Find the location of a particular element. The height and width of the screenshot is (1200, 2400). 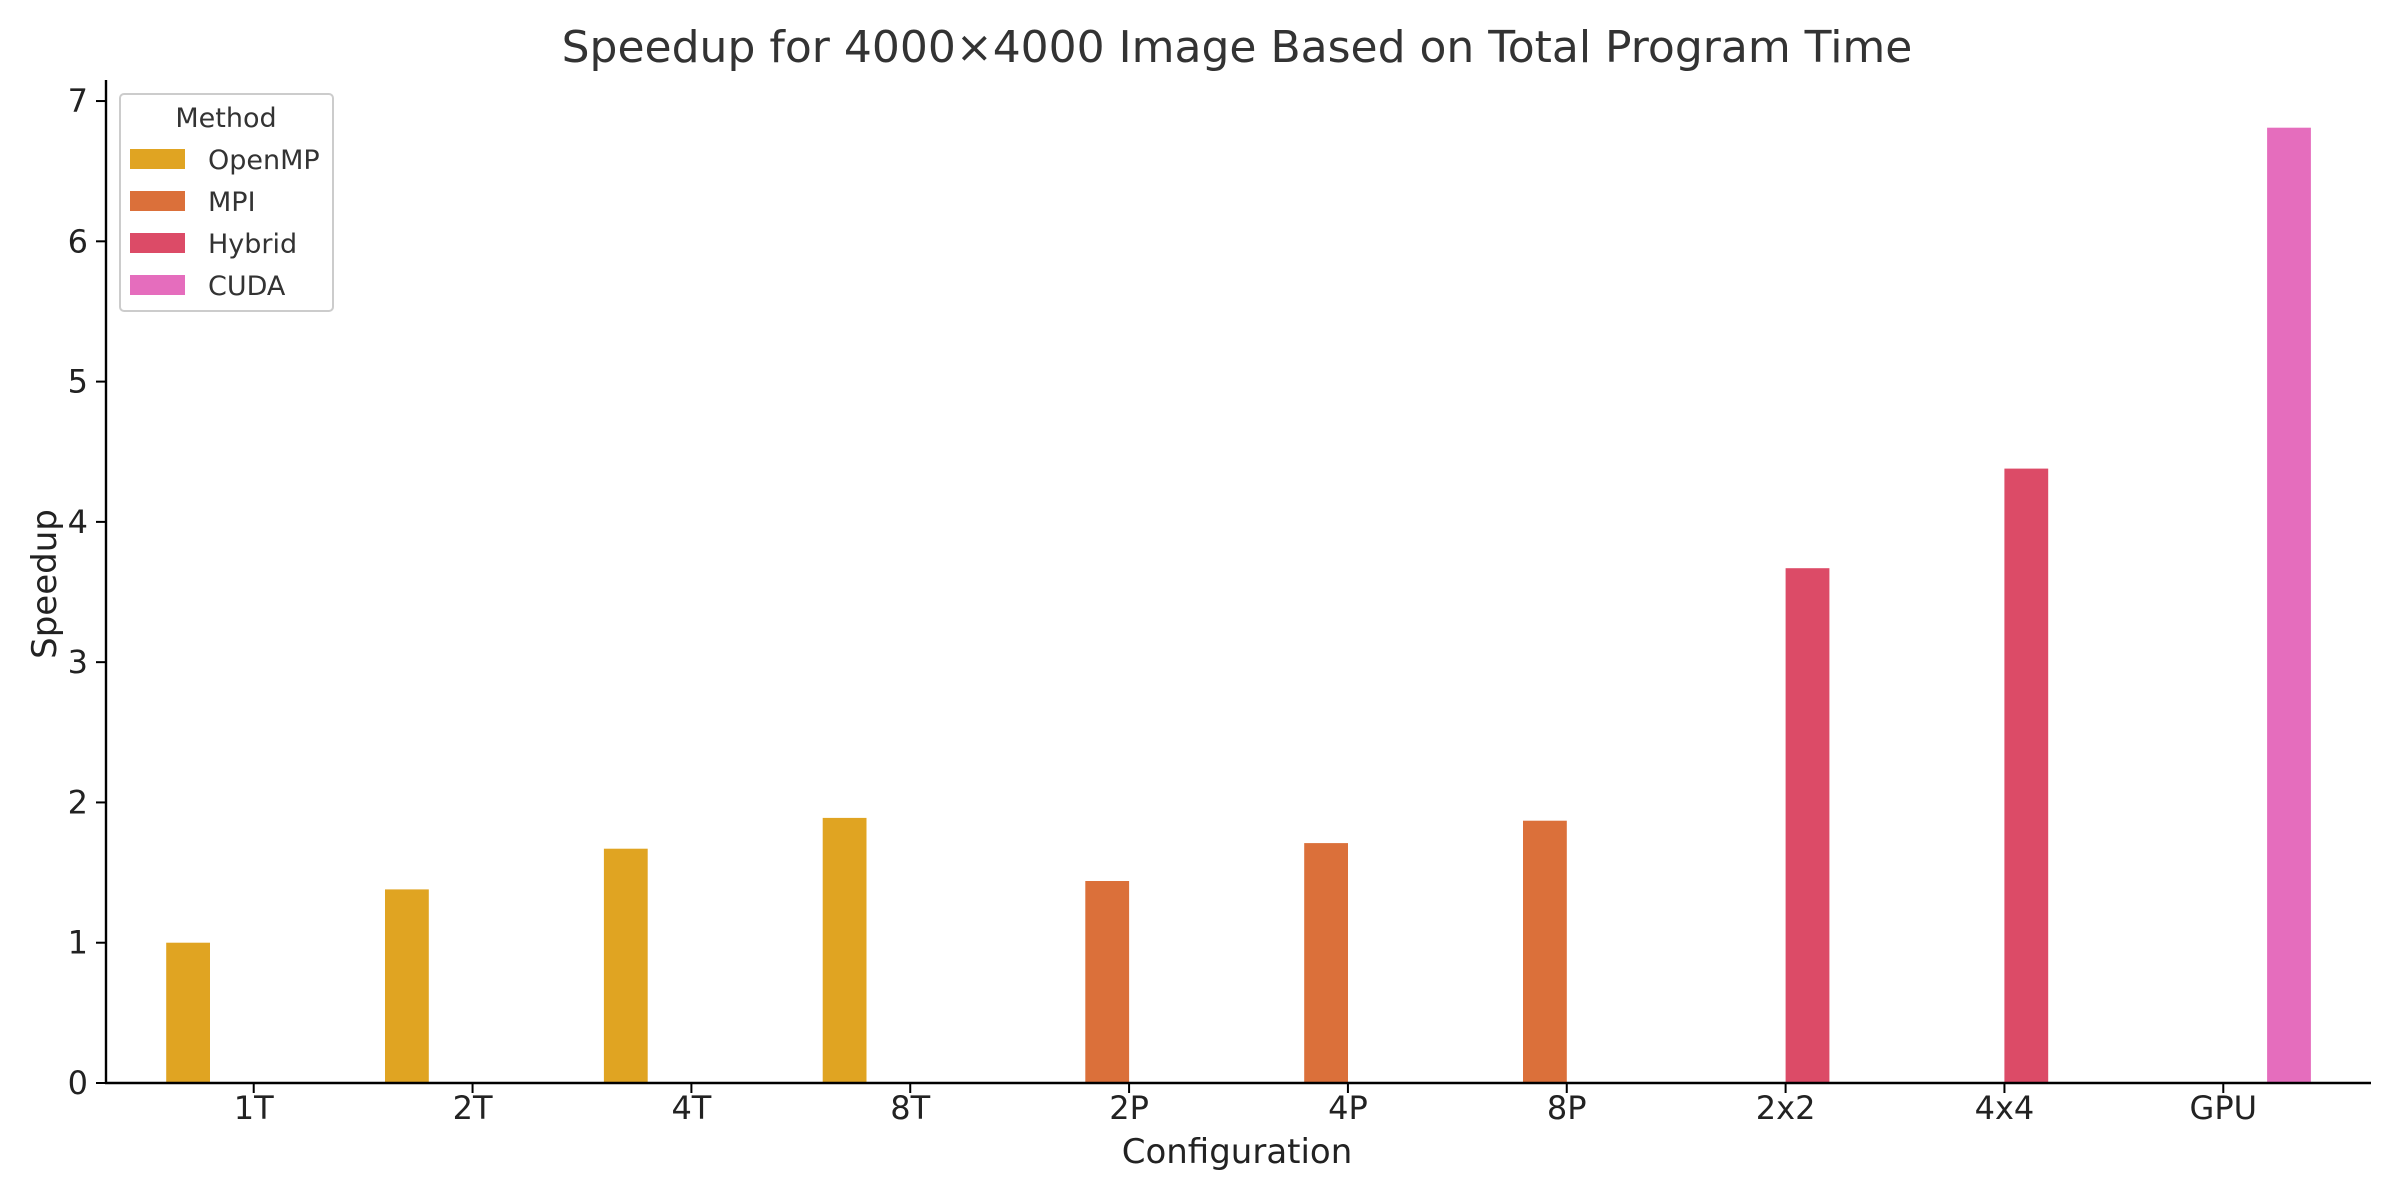

legend-swatch-hybrid is located at coordinates (157, 243).